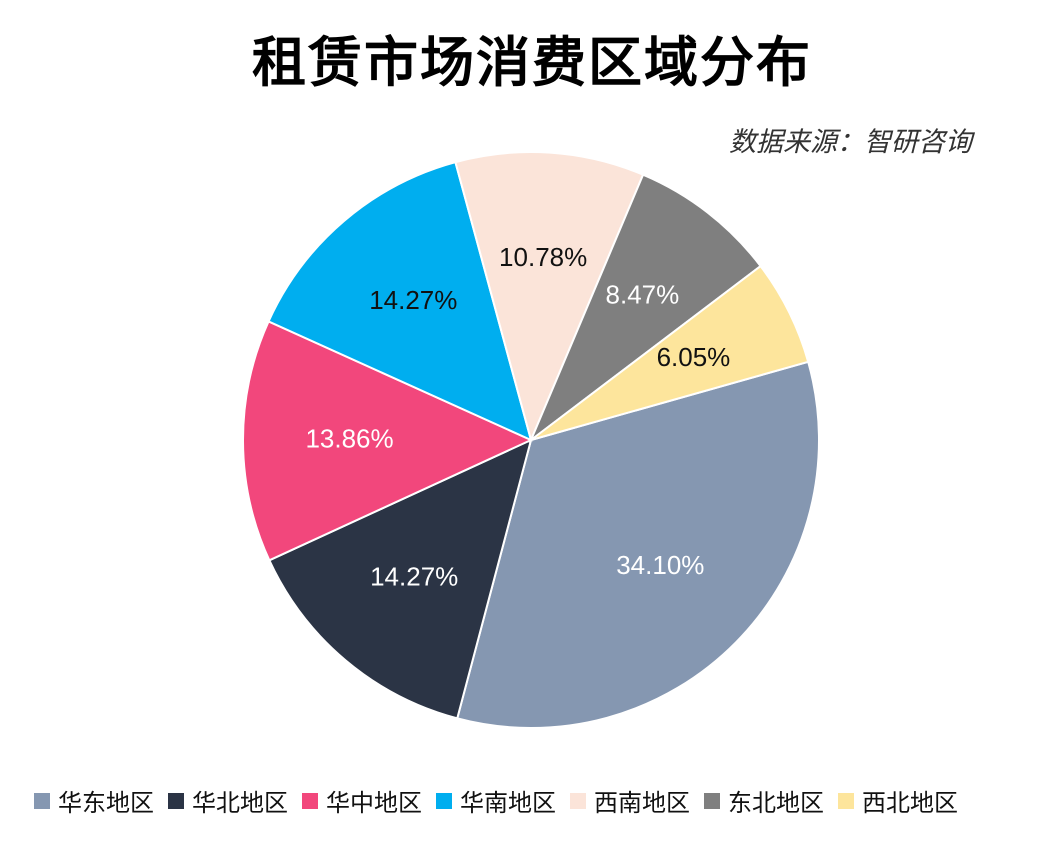 This screenshot has width=1064, height=846. What do you see at coordinates (106, 803) in the screenshot?
I see `legend-label: 华东地区` at bounding box center [106, 803].